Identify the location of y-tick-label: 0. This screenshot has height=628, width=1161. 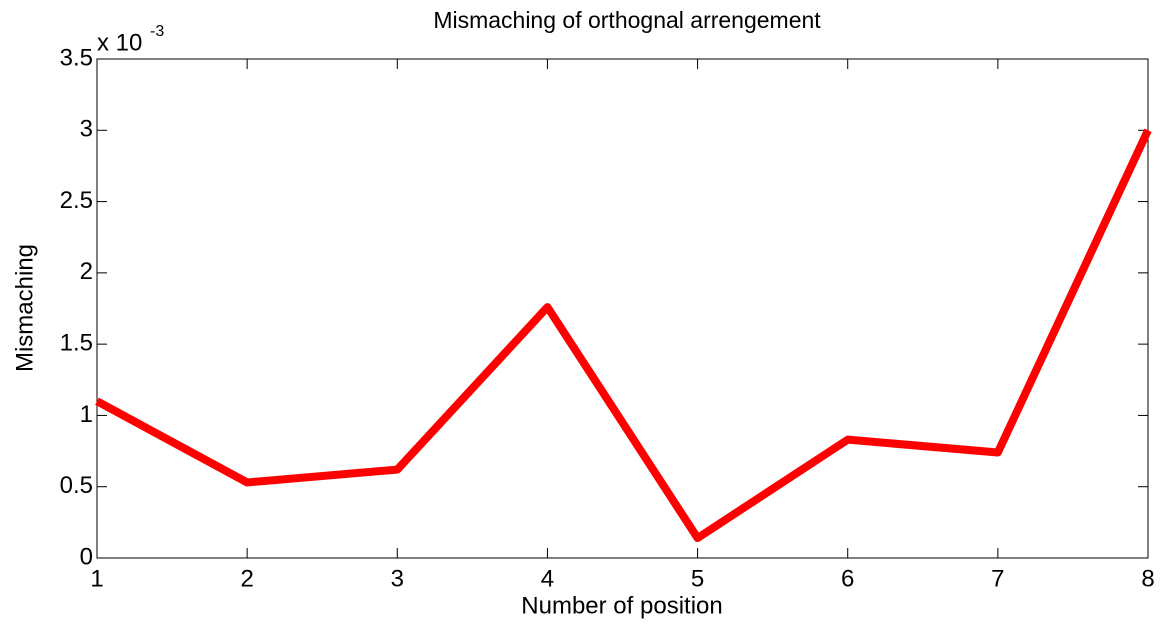
(86, 556).